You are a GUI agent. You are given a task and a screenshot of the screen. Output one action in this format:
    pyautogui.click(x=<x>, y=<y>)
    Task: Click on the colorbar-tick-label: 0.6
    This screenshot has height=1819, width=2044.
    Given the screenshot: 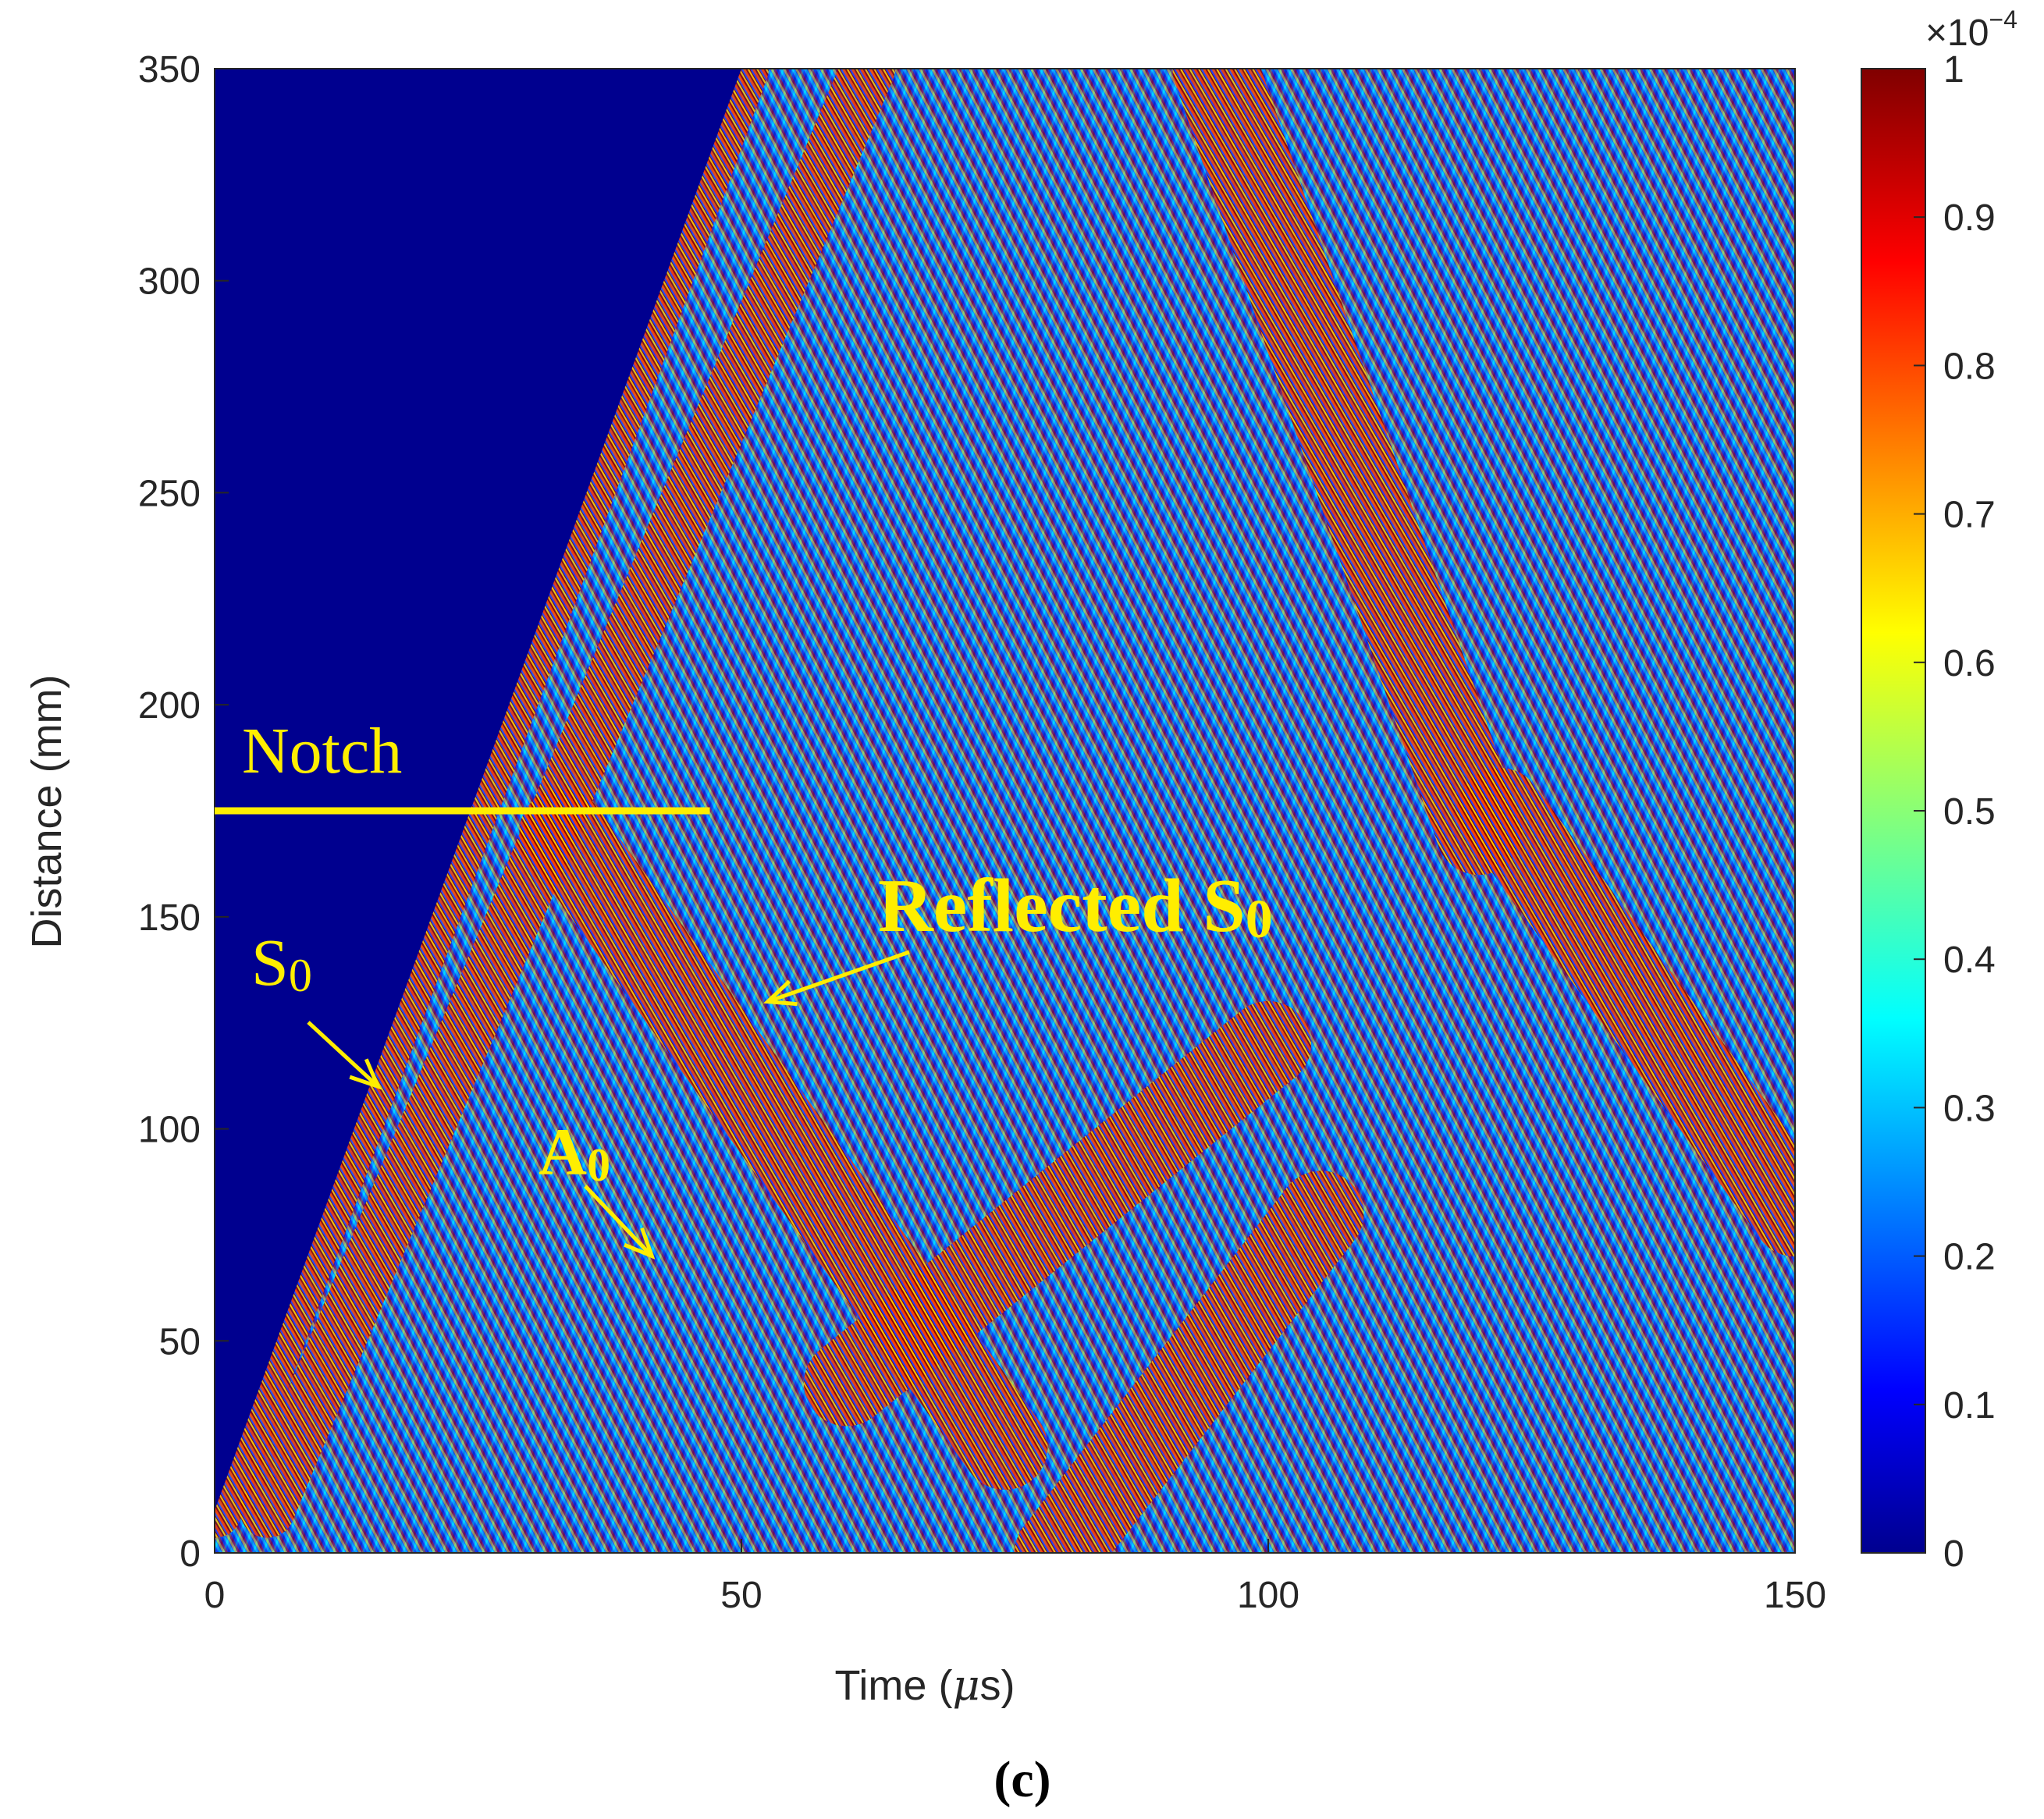 What is the action you would take?
    pyautogui.click(x=1969, y=663)
    